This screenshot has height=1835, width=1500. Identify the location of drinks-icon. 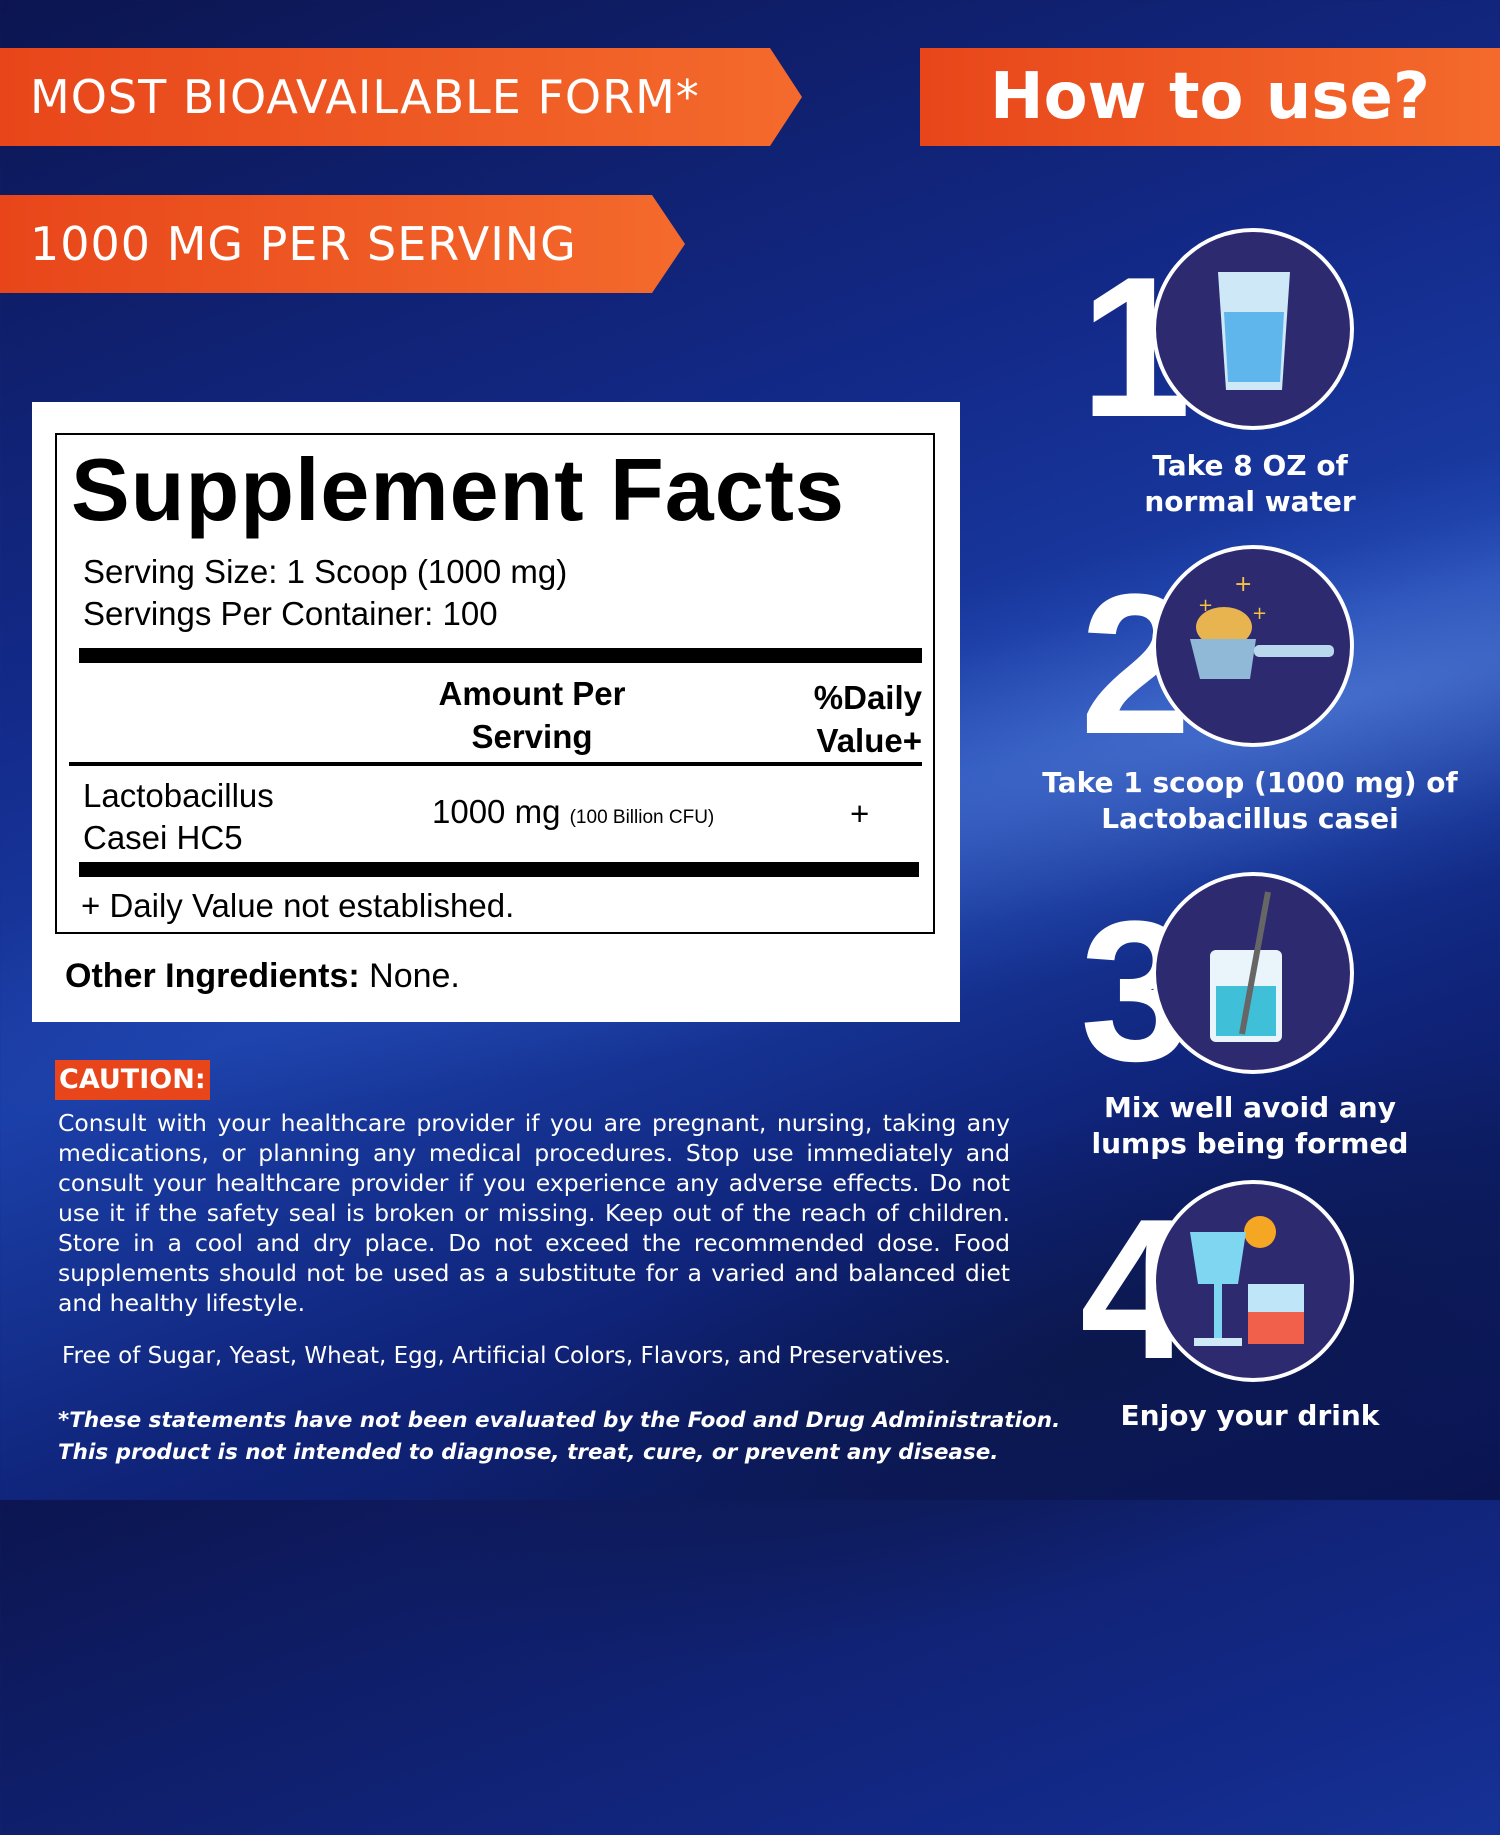
(1253, 1281).